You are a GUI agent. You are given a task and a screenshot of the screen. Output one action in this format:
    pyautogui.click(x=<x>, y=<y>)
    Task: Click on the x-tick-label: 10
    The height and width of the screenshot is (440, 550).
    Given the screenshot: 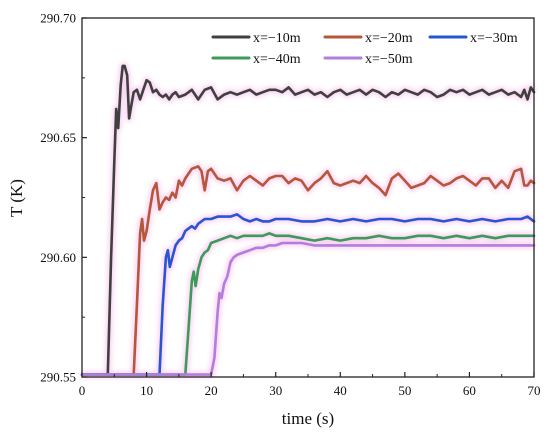 What is the action you would take?
    pyautogui.click(x=146, y=390)
    